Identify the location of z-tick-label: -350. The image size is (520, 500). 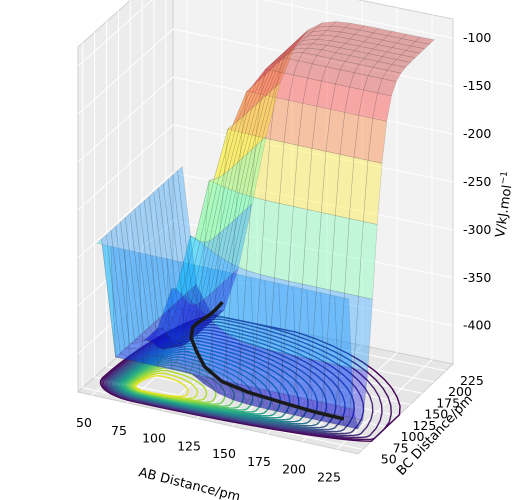
(477, 277).